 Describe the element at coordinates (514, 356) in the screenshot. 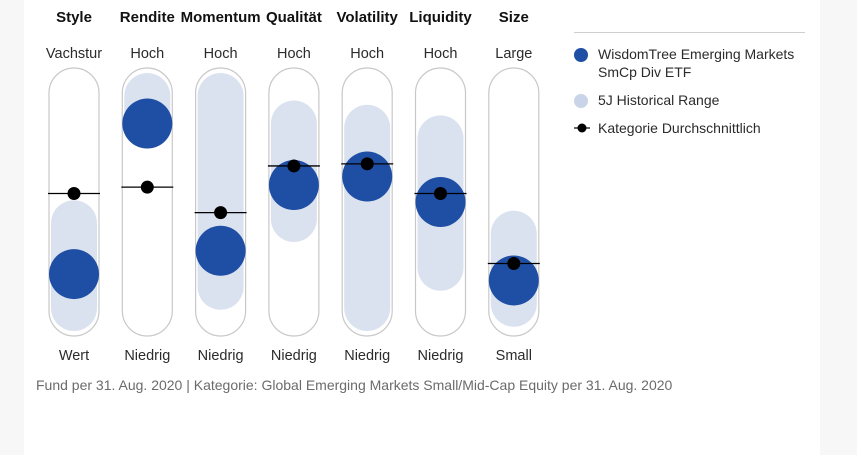

I see `bottom-label-size: Small` at that location.